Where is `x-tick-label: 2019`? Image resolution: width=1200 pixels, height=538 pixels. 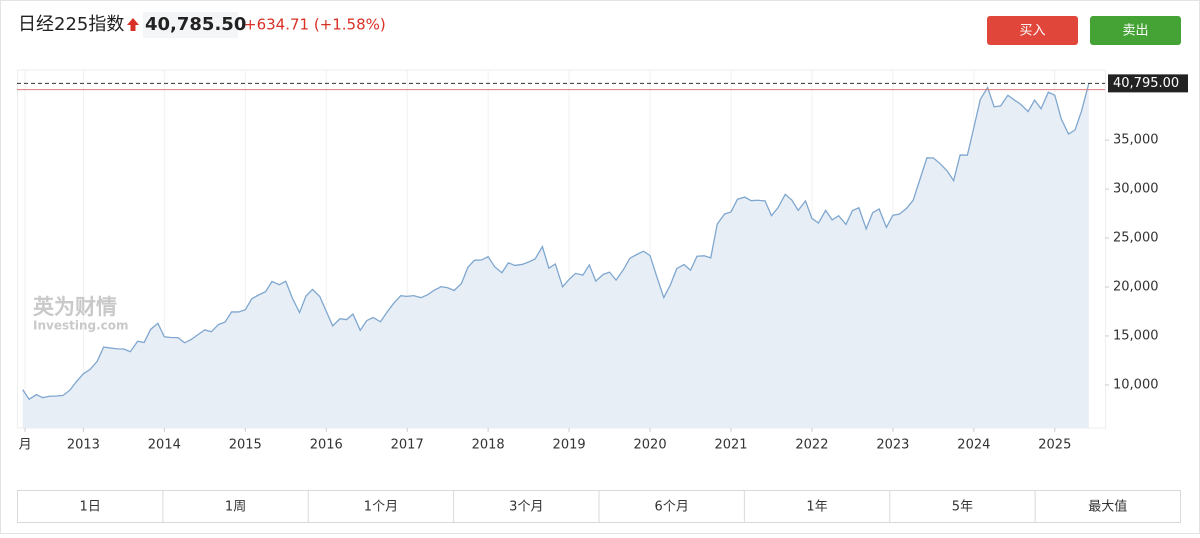
x-tick-label: 2019 is located at coordinates (569, 445).